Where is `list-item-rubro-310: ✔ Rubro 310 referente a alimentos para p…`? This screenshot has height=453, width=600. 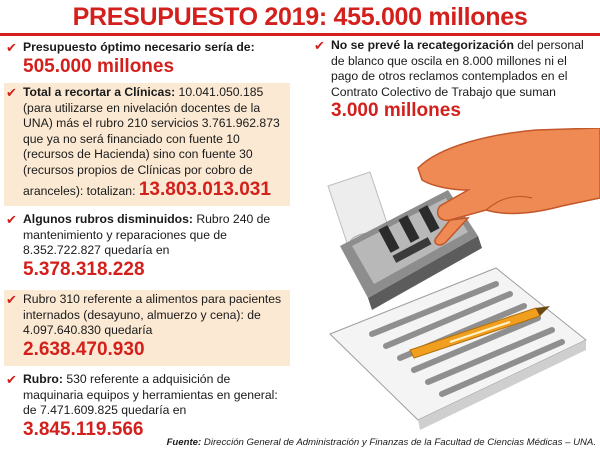 list-item-rubro-310: ✔ Rubro 310 referente a alimentos para p… is located at coordinates (147, 328).